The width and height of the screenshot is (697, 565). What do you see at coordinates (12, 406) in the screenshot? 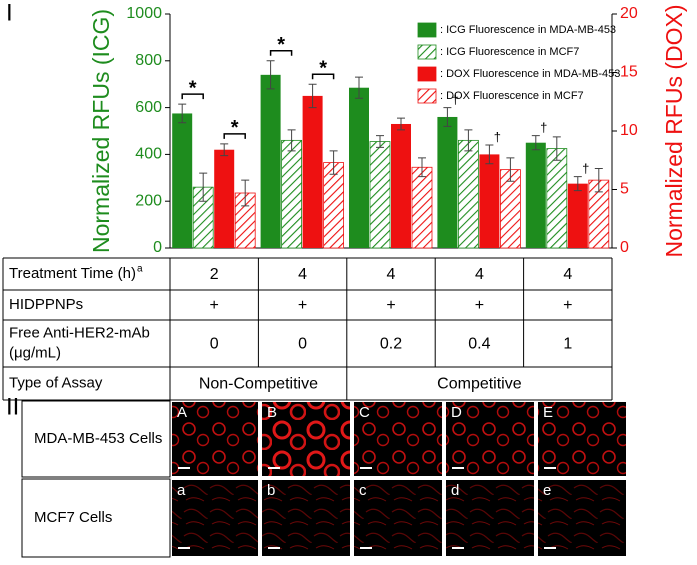
I see `panel-label: II` at bounding box center [12, 406].